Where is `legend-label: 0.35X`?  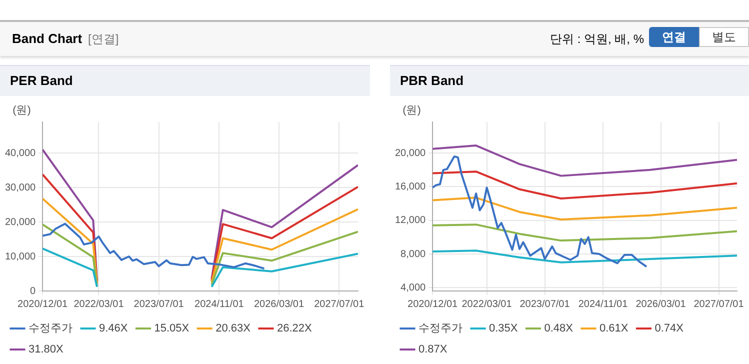 legend-label: 0.35X is located at coordinates (503, 328).